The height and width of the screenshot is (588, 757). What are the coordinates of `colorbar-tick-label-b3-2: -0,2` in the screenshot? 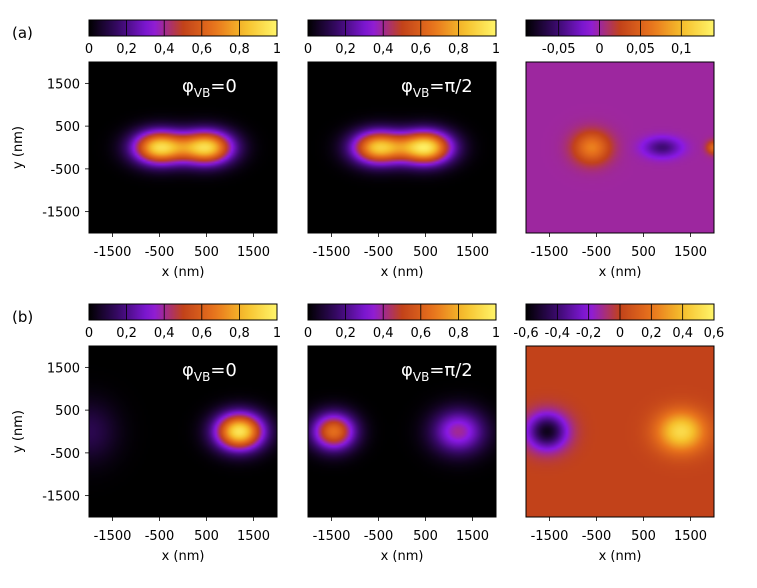 It's located at (588, 333).